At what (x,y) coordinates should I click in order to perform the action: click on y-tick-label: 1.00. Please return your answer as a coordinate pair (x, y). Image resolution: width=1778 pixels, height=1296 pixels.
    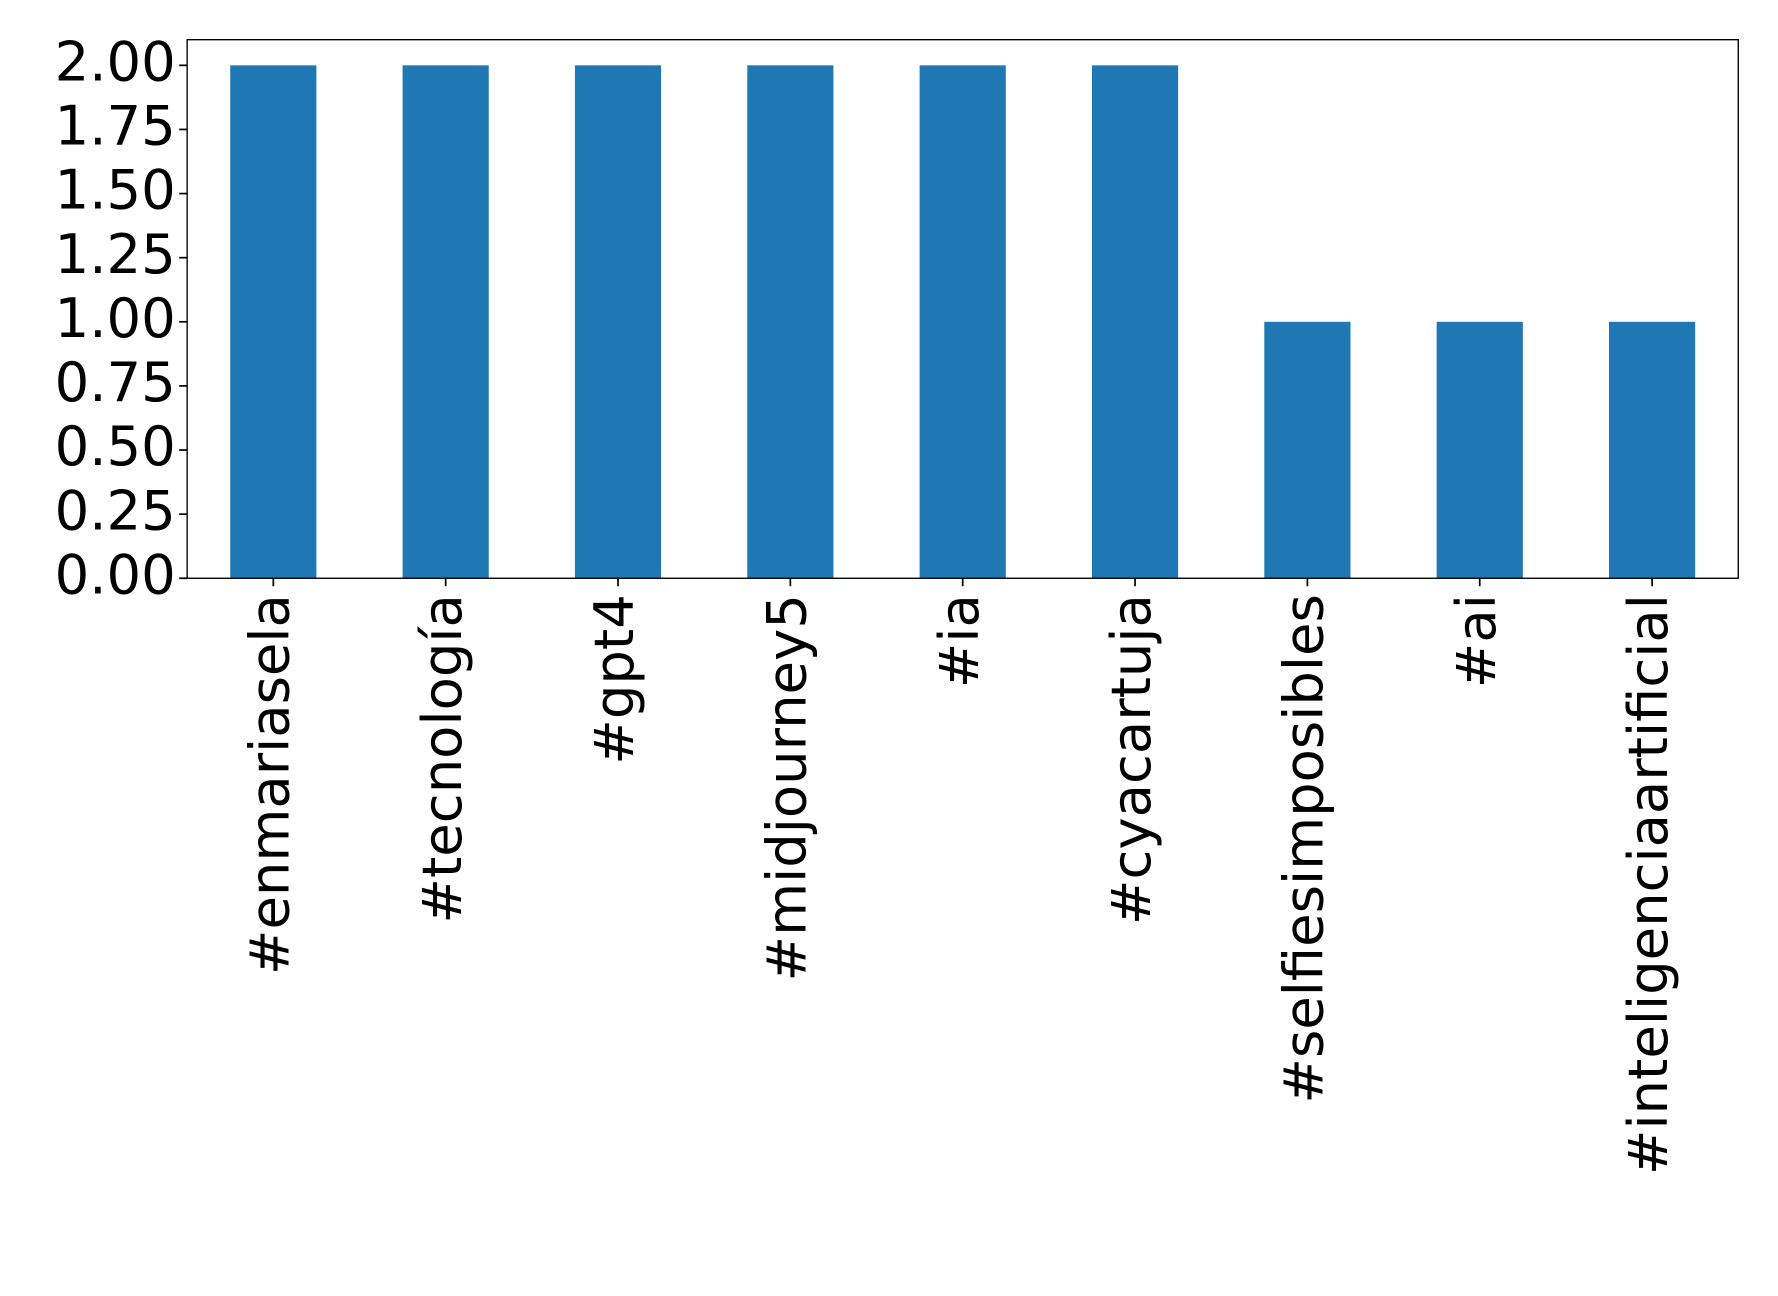
    Looking at the image, I should click on (115, 318).